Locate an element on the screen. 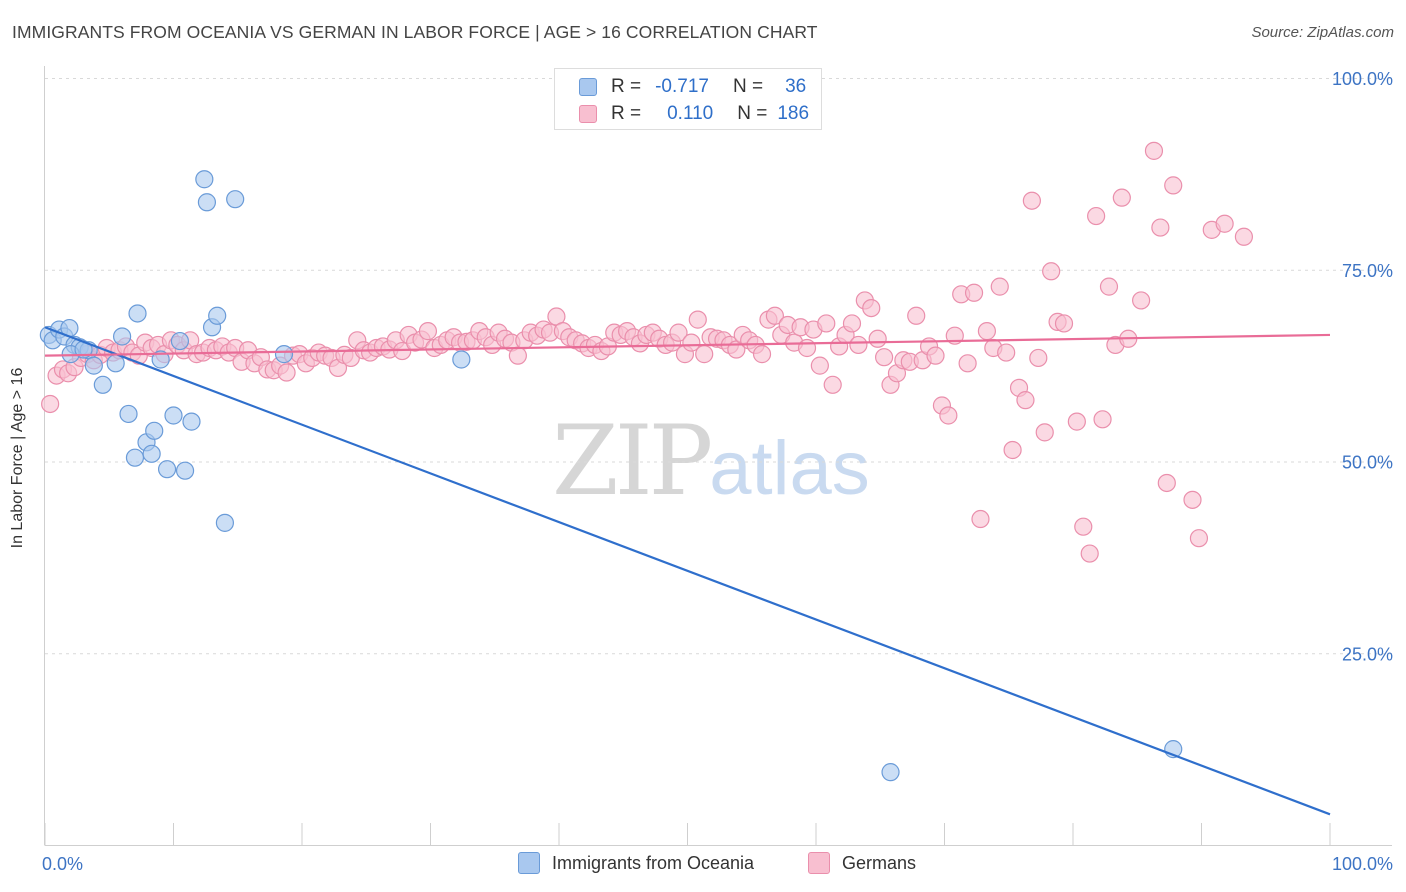 The image size is (1406, 892). stats-row-oceania: R = -0.717 N = 36 is located at coordinates (692, 87).